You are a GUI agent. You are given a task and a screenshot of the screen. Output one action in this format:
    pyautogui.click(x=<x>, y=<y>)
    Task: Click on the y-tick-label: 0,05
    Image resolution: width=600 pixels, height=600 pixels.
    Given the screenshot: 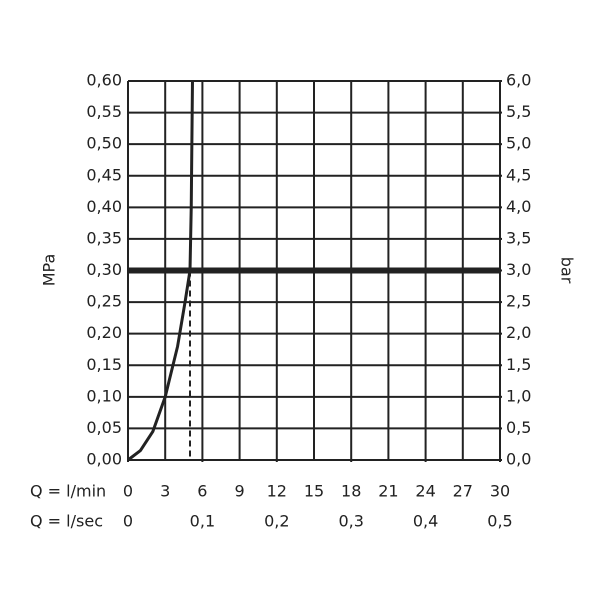 What is the action you would take?
    pyautogui.click(x=104, y=427)
    